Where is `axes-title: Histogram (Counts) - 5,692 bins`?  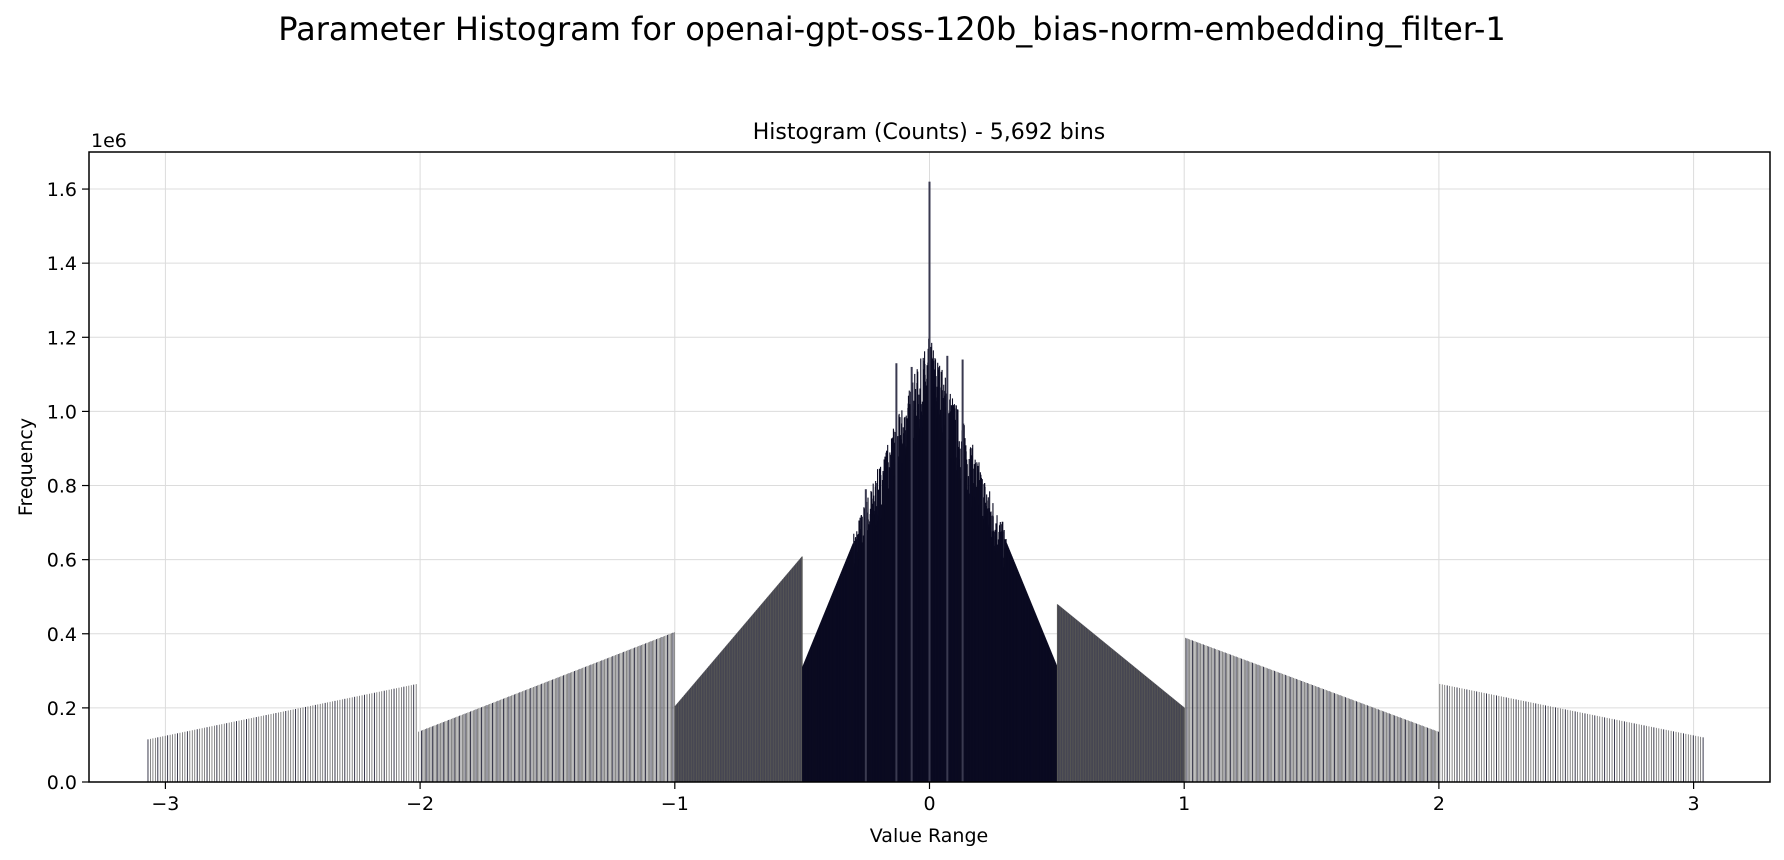
axes-title: Histogram (Counts) - 5,692 bins is located at coordinates (929, 132).